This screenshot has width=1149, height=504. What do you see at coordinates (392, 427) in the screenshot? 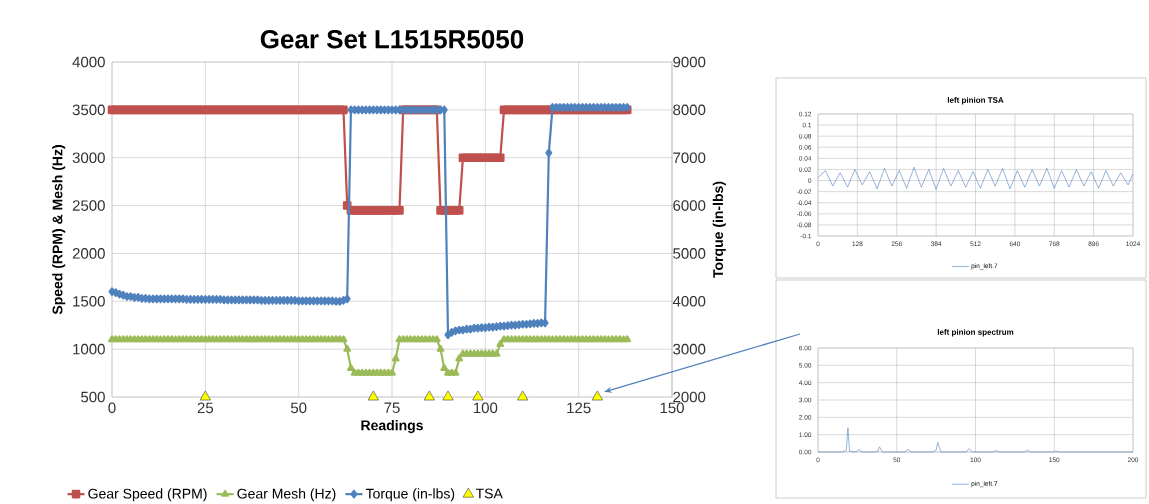
I see `x-axis-title: Readings` at bounding box center [392, 427].